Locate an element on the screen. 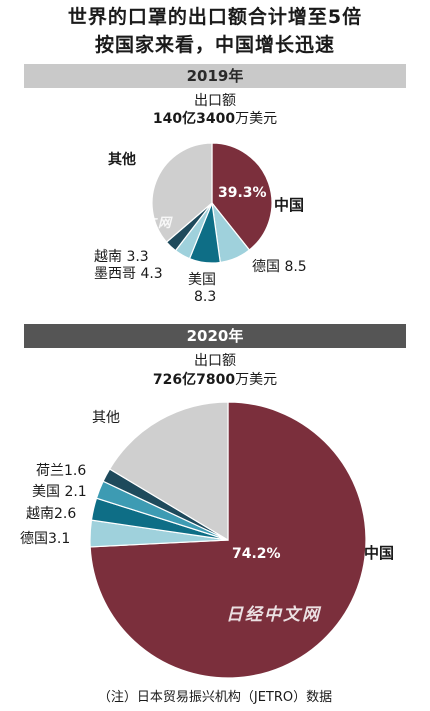 This screenshot has width=430, height=711. label-2019-other: 其他 is located at coordinates (122, 160).